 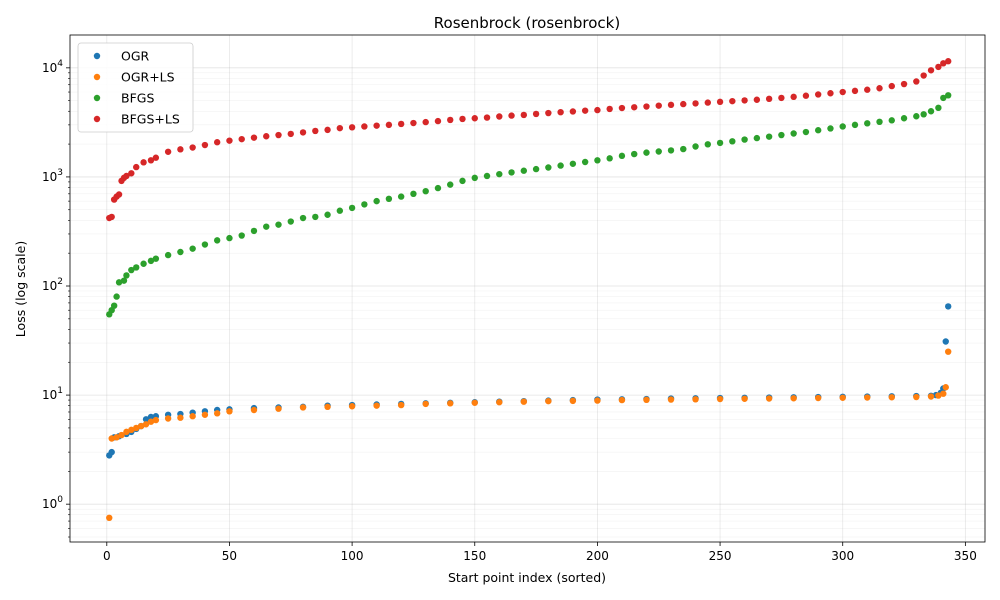 What do you see at coordinates (720, 556) in the screenshot?
I see `x-tick-label: 250` at bounding box center [720, 556].